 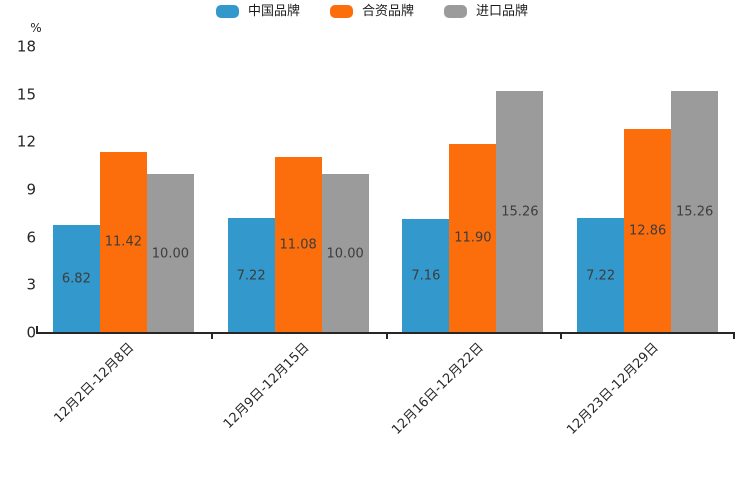 I want to click on bar-合资品牌-12月9日-12月15日, so click(x=298, y=244).